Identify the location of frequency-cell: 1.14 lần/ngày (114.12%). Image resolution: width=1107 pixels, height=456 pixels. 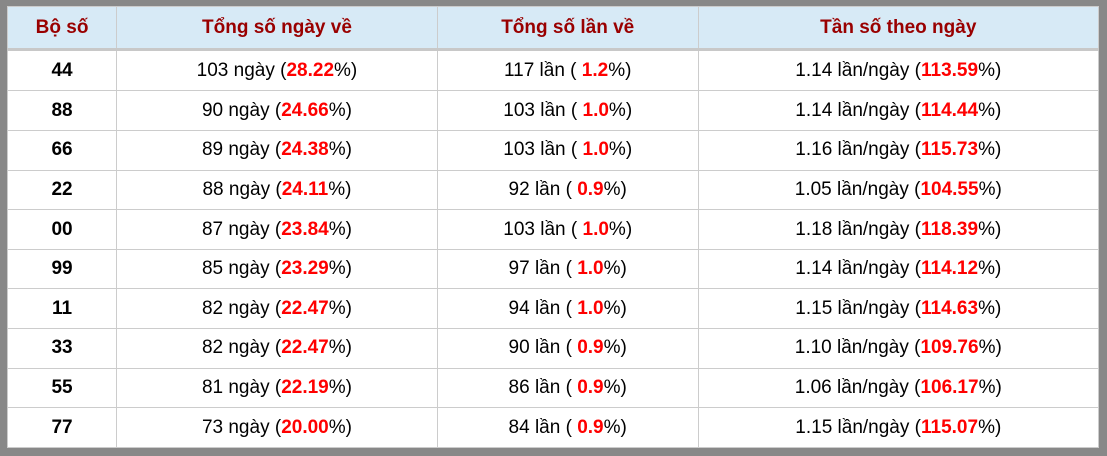
(898, 269).